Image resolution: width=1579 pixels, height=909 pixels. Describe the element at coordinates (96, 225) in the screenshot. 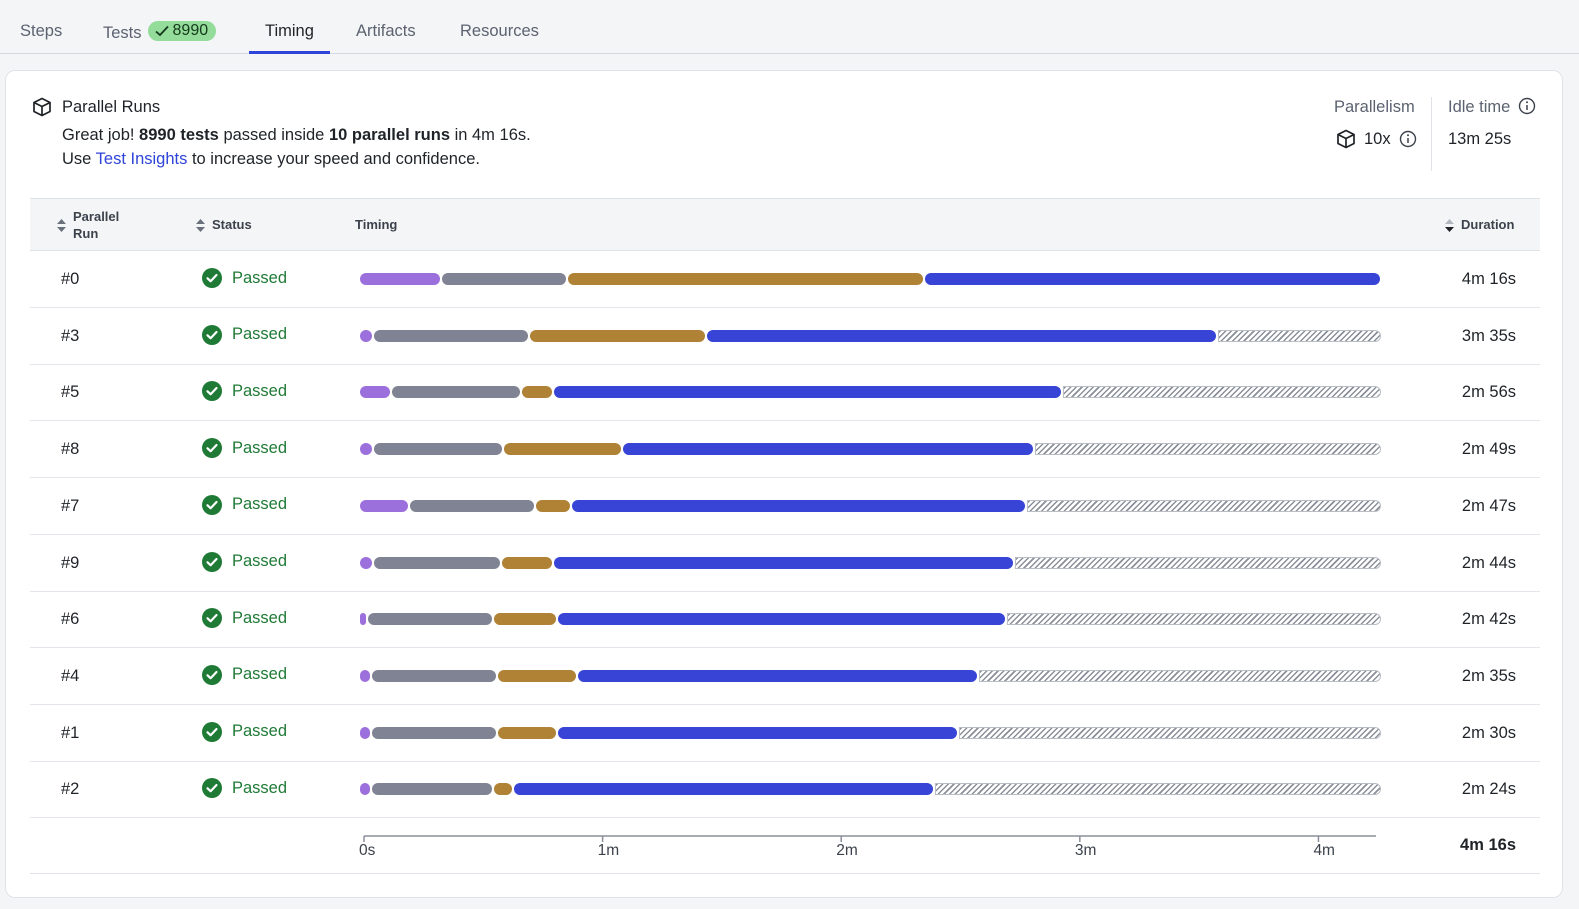

I see `col-parallel-run: Parallel Run` at that location.